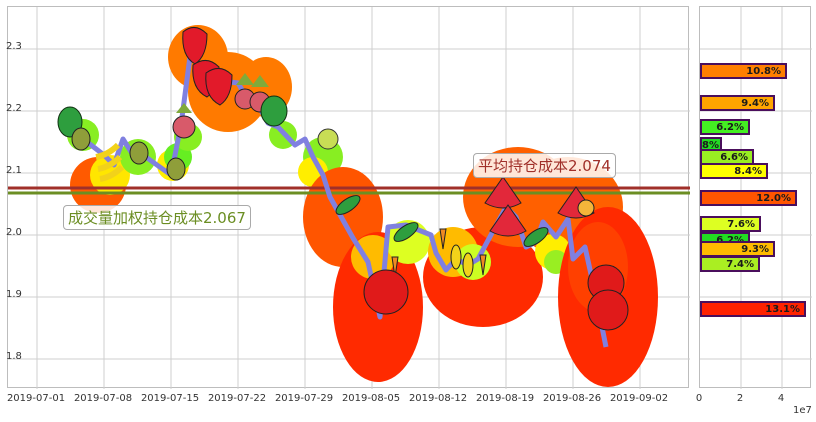 The width and height of the screenshot is (816, 422). I want to click on volume-bar: 9.4%, so click(737, 103).